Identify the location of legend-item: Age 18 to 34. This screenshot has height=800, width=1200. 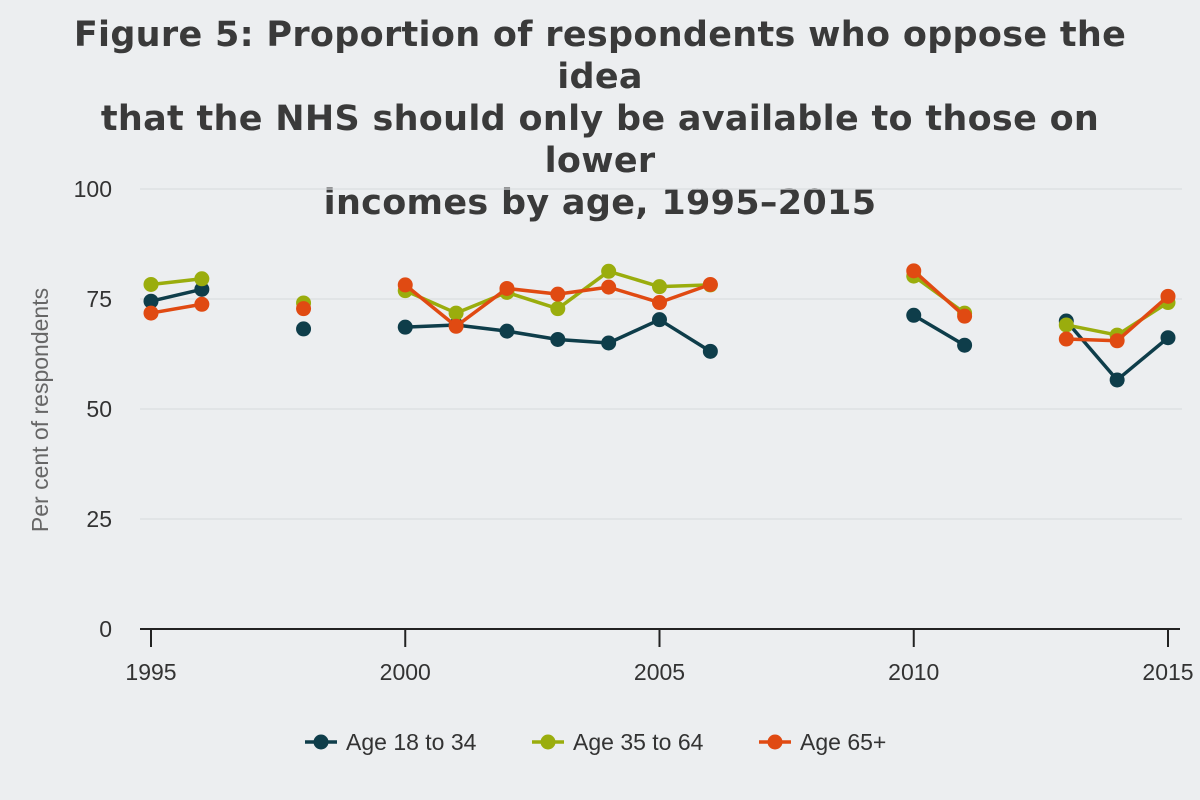
(391, 742).